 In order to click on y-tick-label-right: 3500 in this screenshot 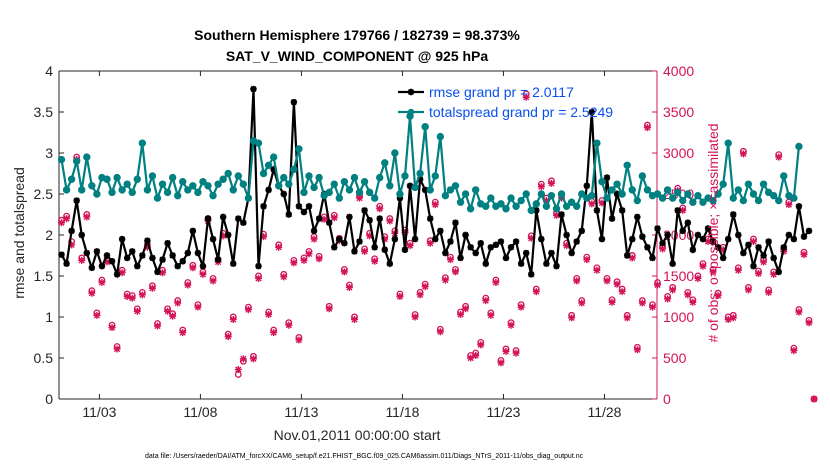, I will do `click(678, 112)`.